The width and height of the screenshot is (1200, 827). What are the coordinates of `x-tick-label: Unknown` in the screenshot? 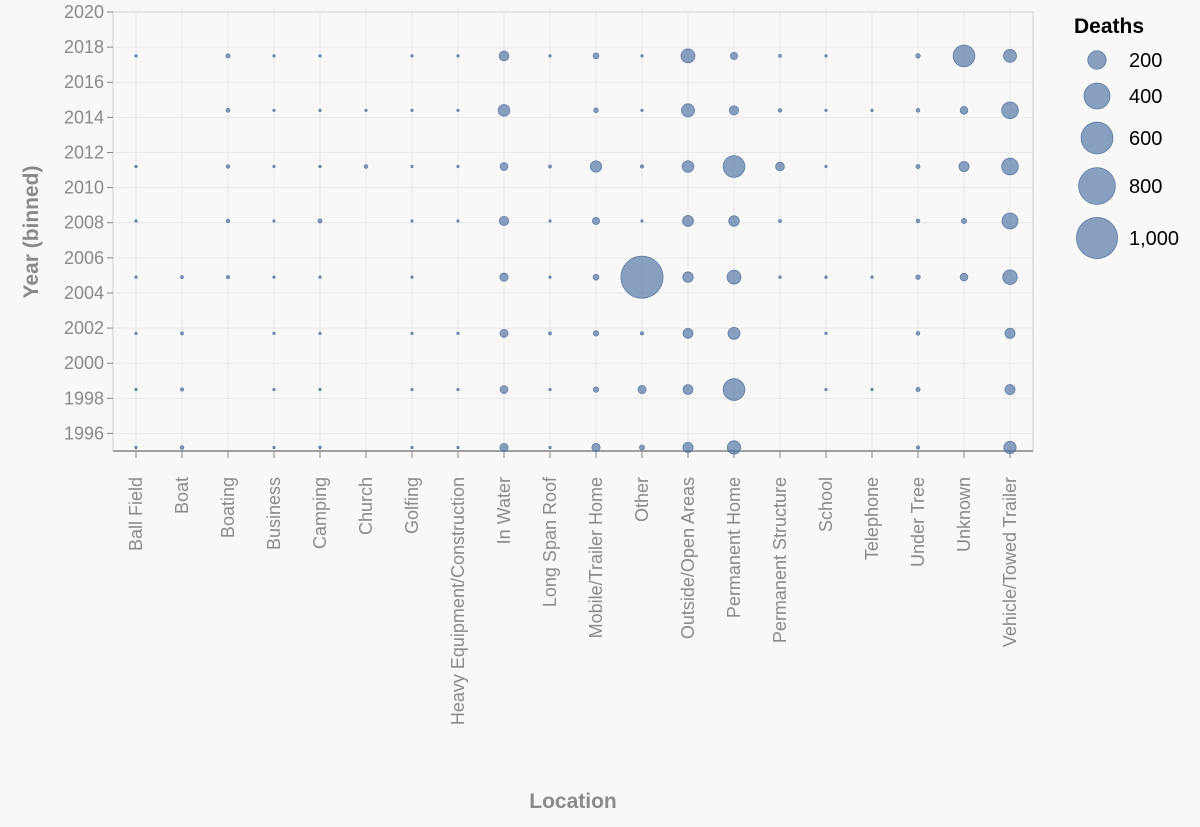 It's located at (964, 514).